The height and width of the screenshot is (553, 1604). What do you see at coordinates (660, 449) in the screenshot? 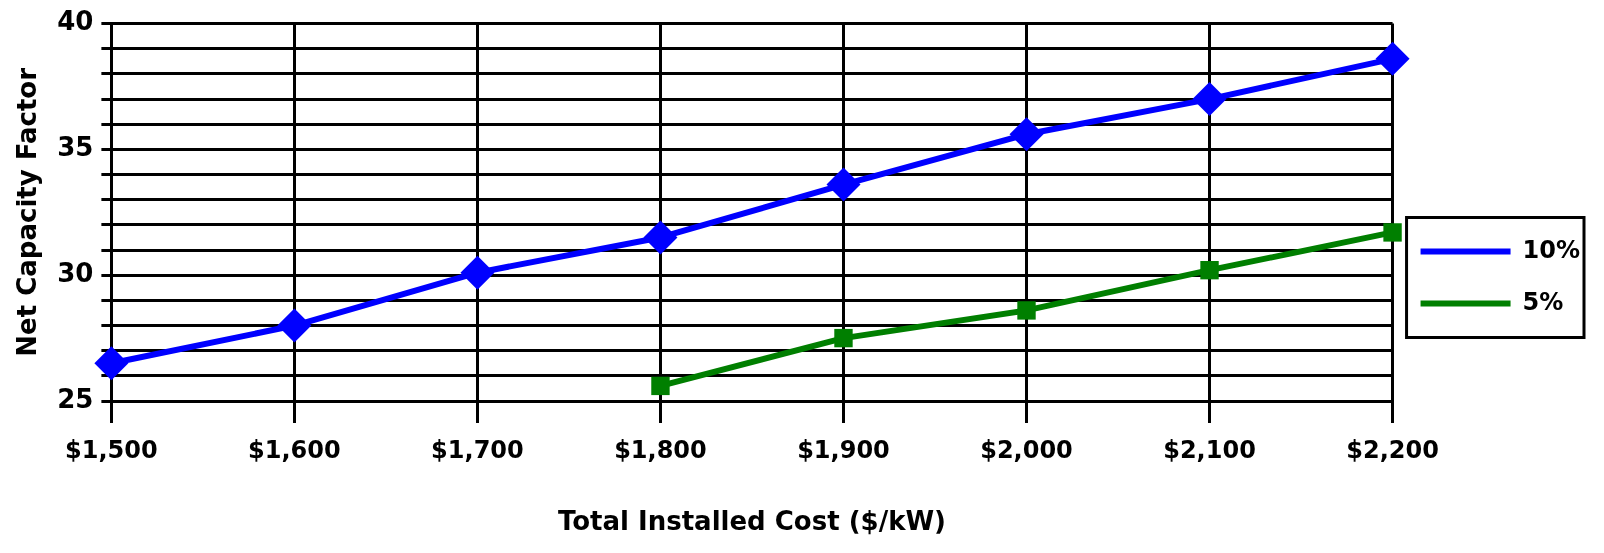
I see `x-tick-label: $1,800` at bounding box center [660, 449].